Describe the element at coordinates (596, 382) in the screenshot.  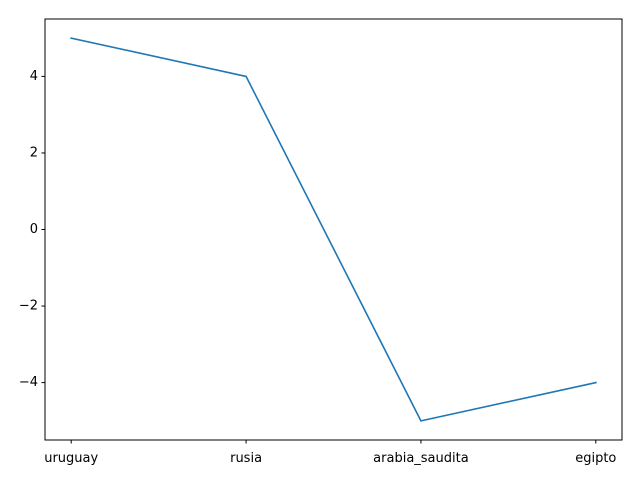
I see `data-point-egipto` at that location.